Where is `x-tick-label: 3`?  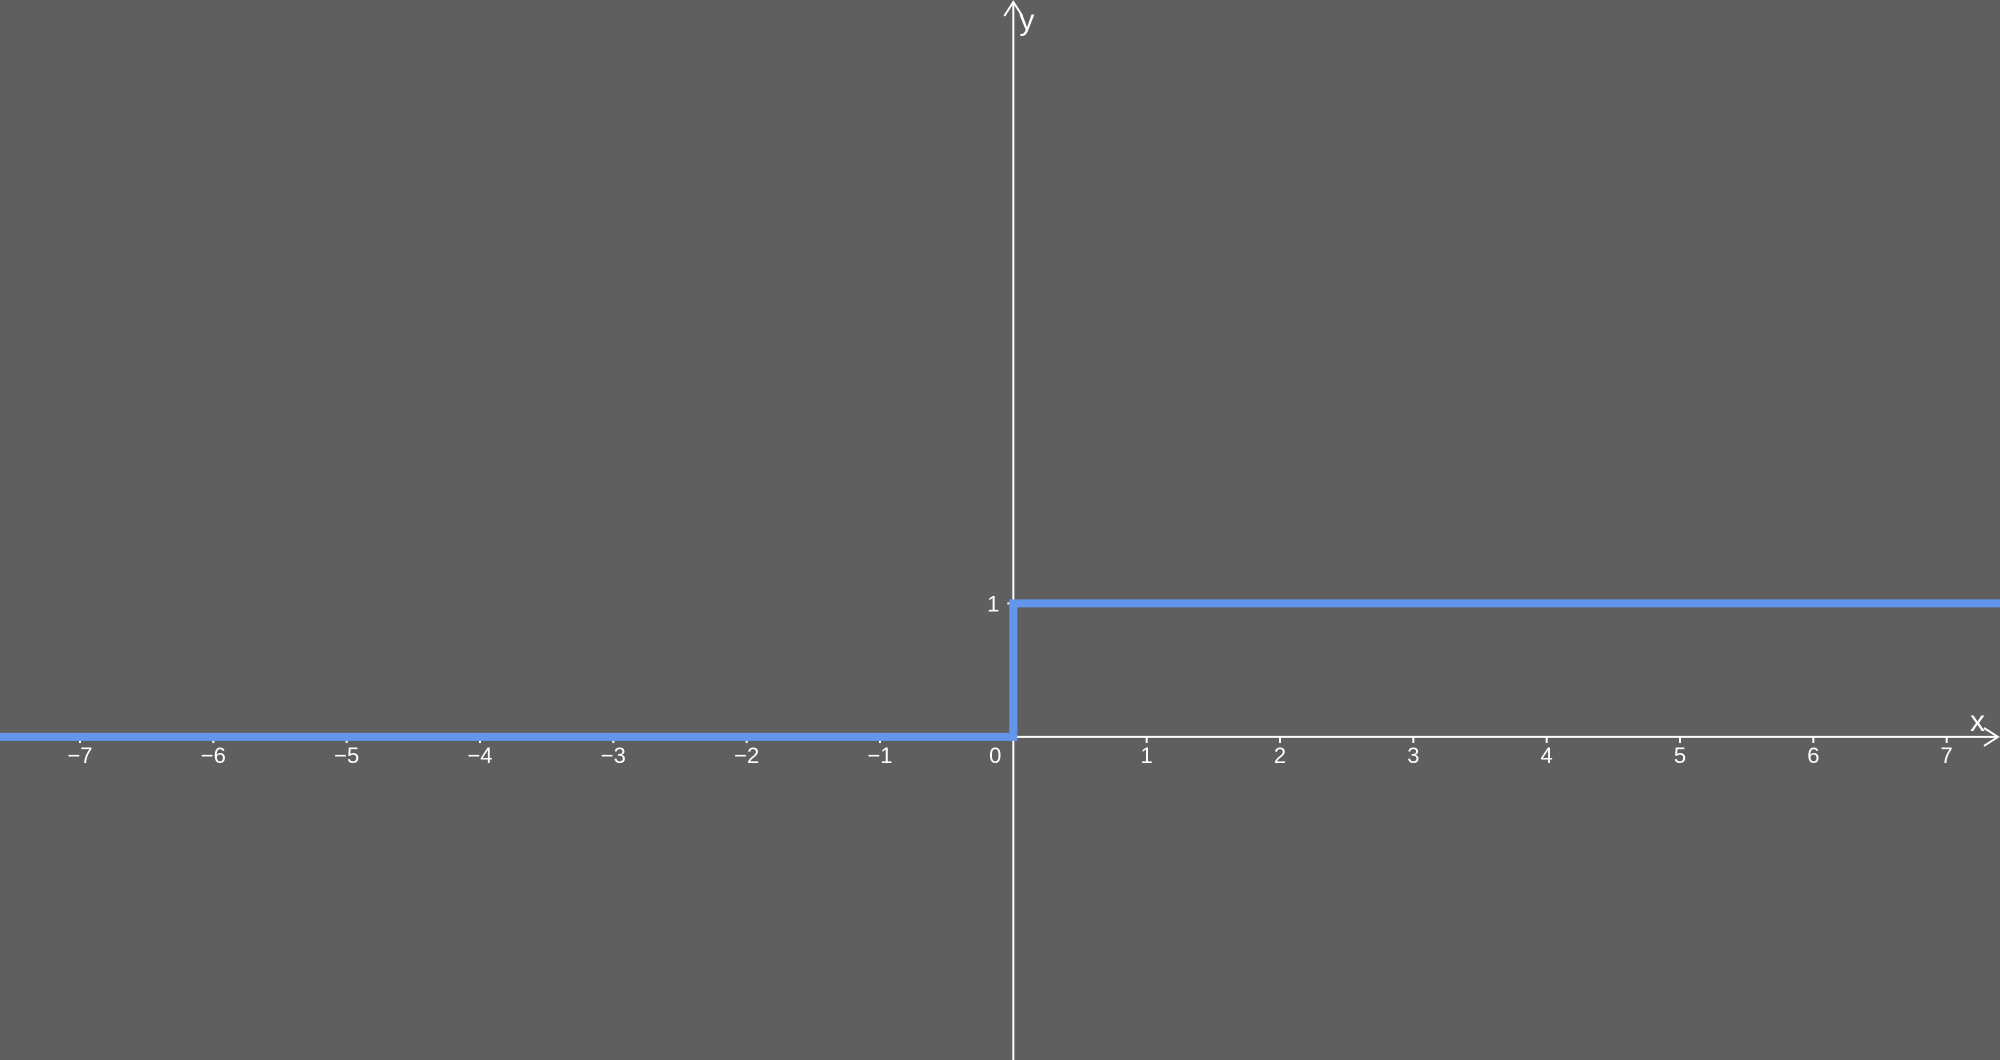
x-tick-label: 3 is located at coordinates (1413, 755).